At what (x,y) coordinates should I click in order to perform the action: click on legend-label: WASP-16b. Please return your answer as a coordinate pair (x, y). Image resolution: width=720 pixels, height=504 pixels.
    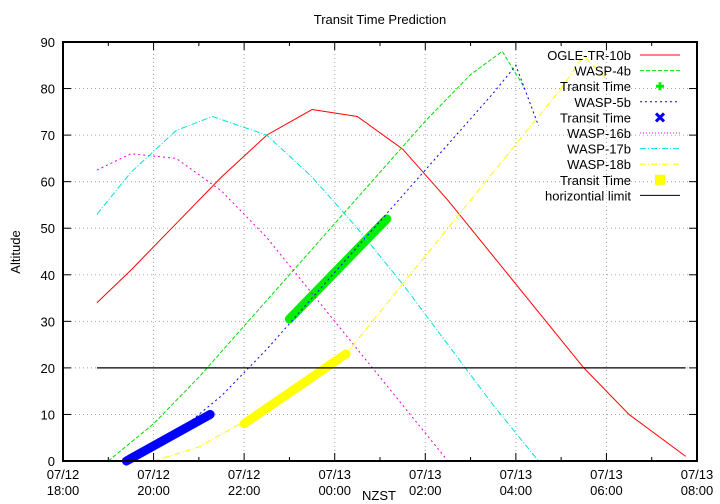
    Looking at the image, I should click on (599, 133).